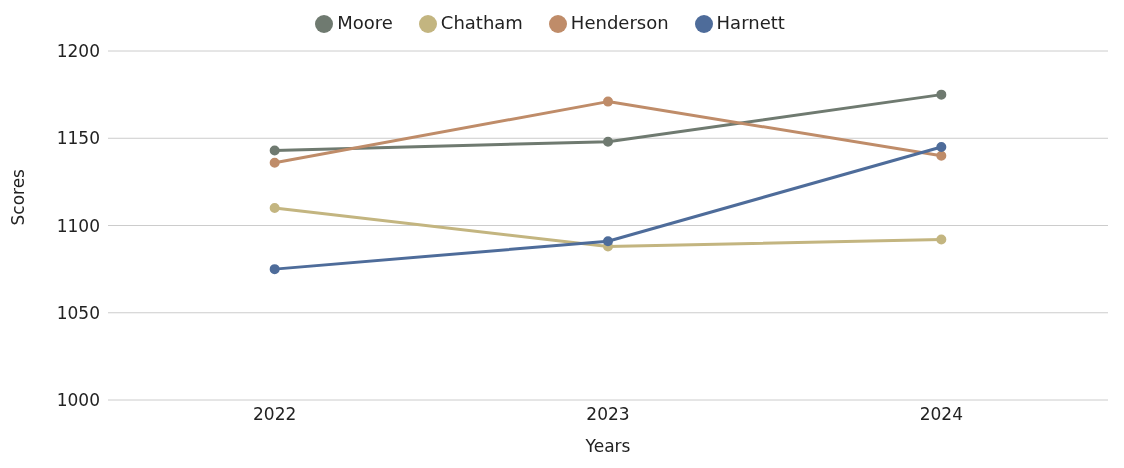 The width and height of the screenshot is (1124, 468). What do you see at coordinates (78, 225) in the screenshot?
I see `y-tick-label: 1100` at bounding box center [78, 225].